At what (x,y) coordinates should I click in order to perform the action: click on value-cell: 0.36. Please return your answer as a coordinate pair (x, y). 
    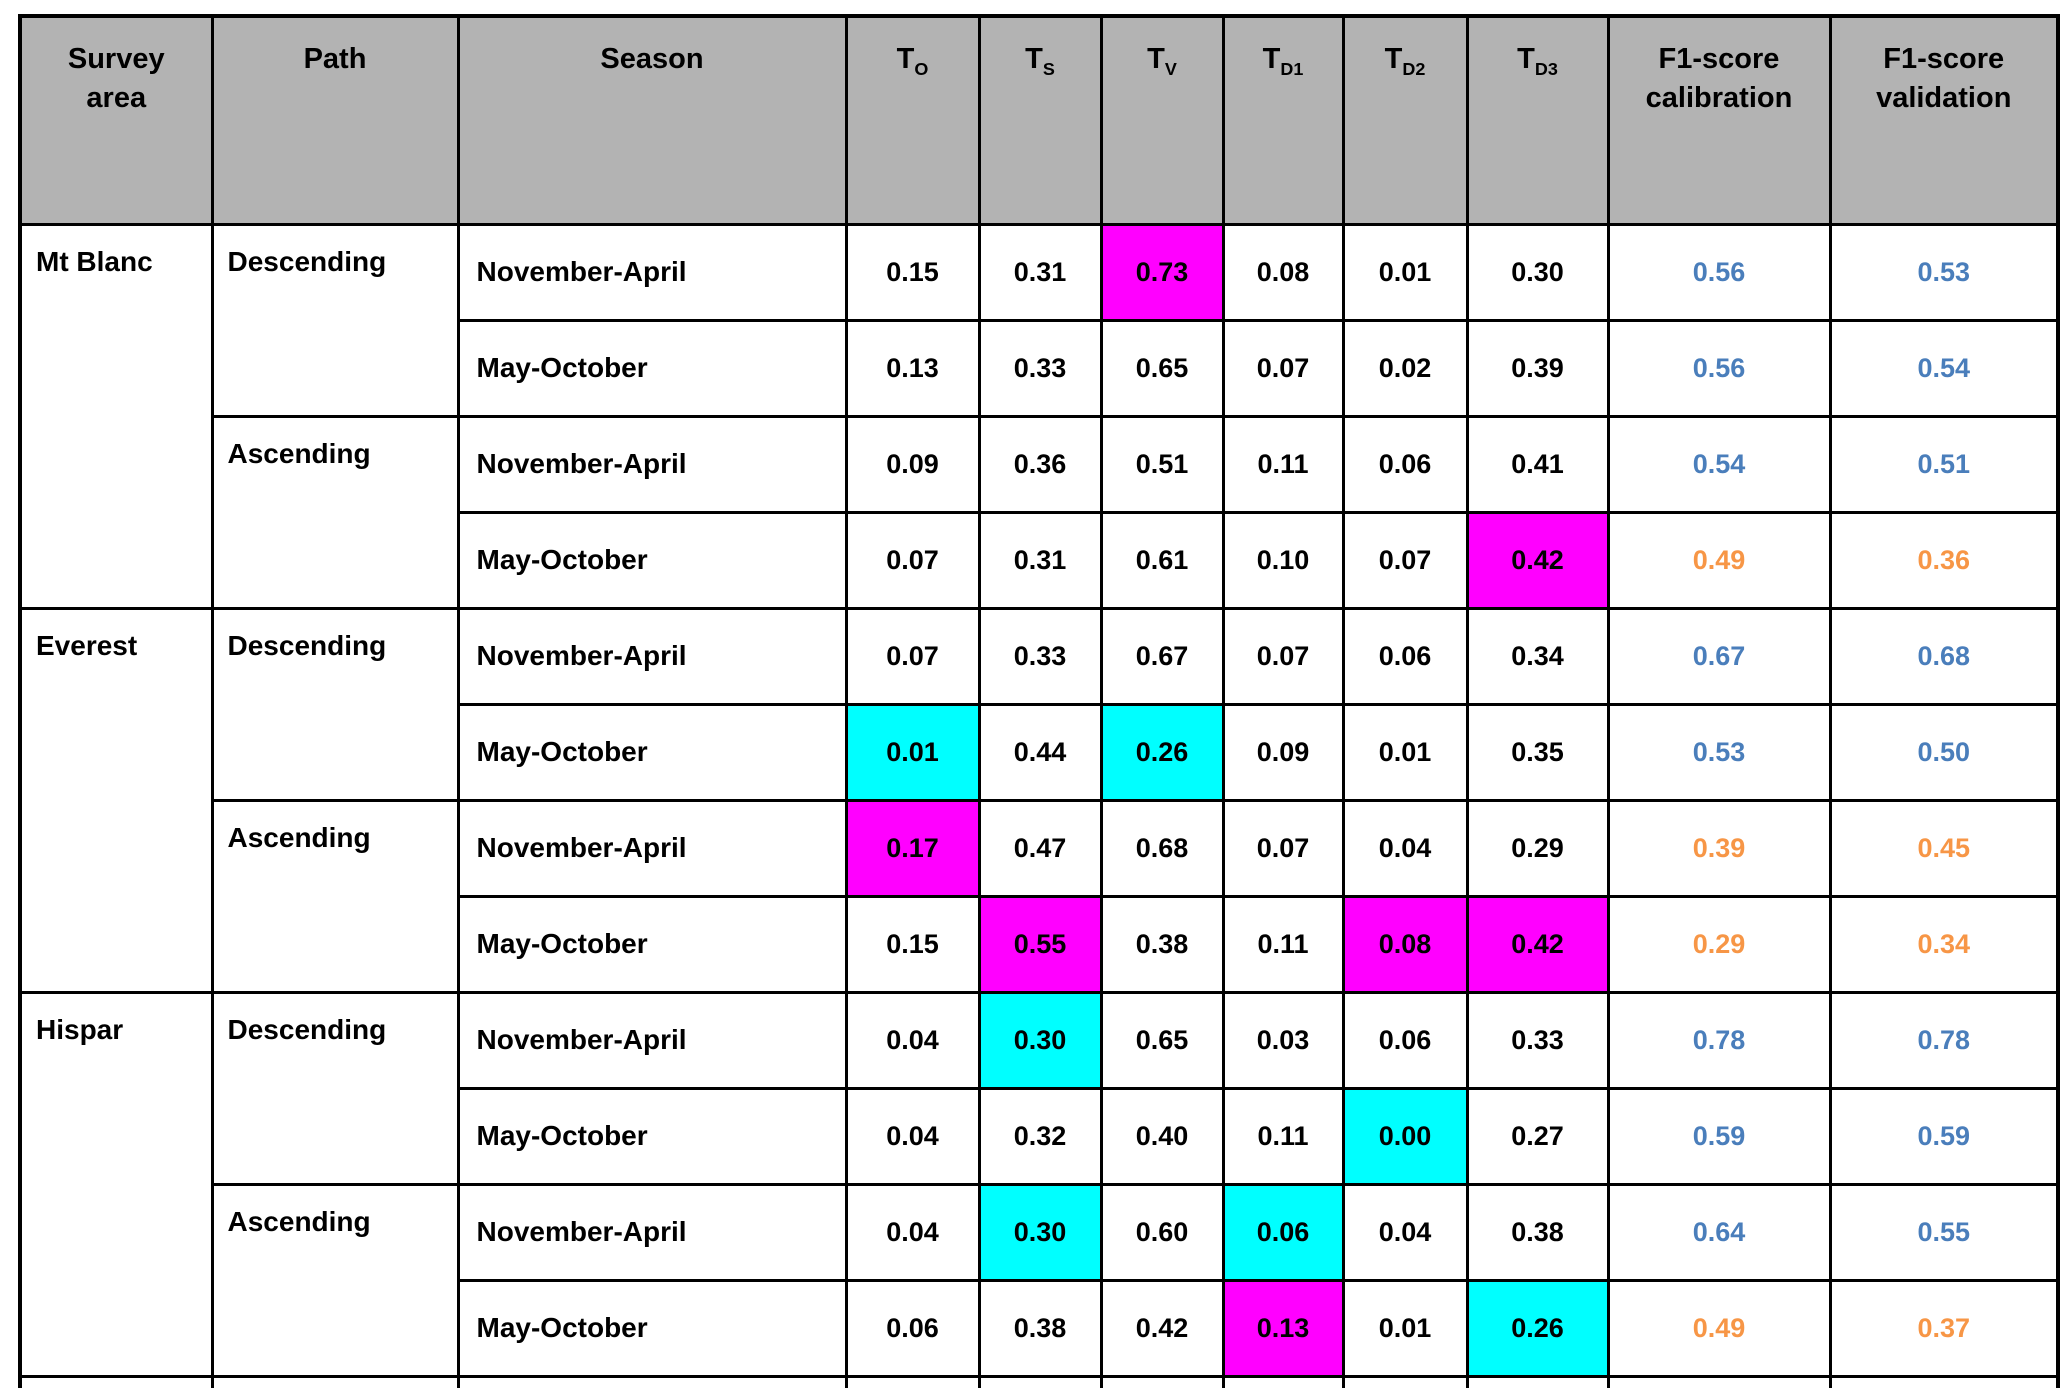
    Looking at the image, I should click on (1040, 464).